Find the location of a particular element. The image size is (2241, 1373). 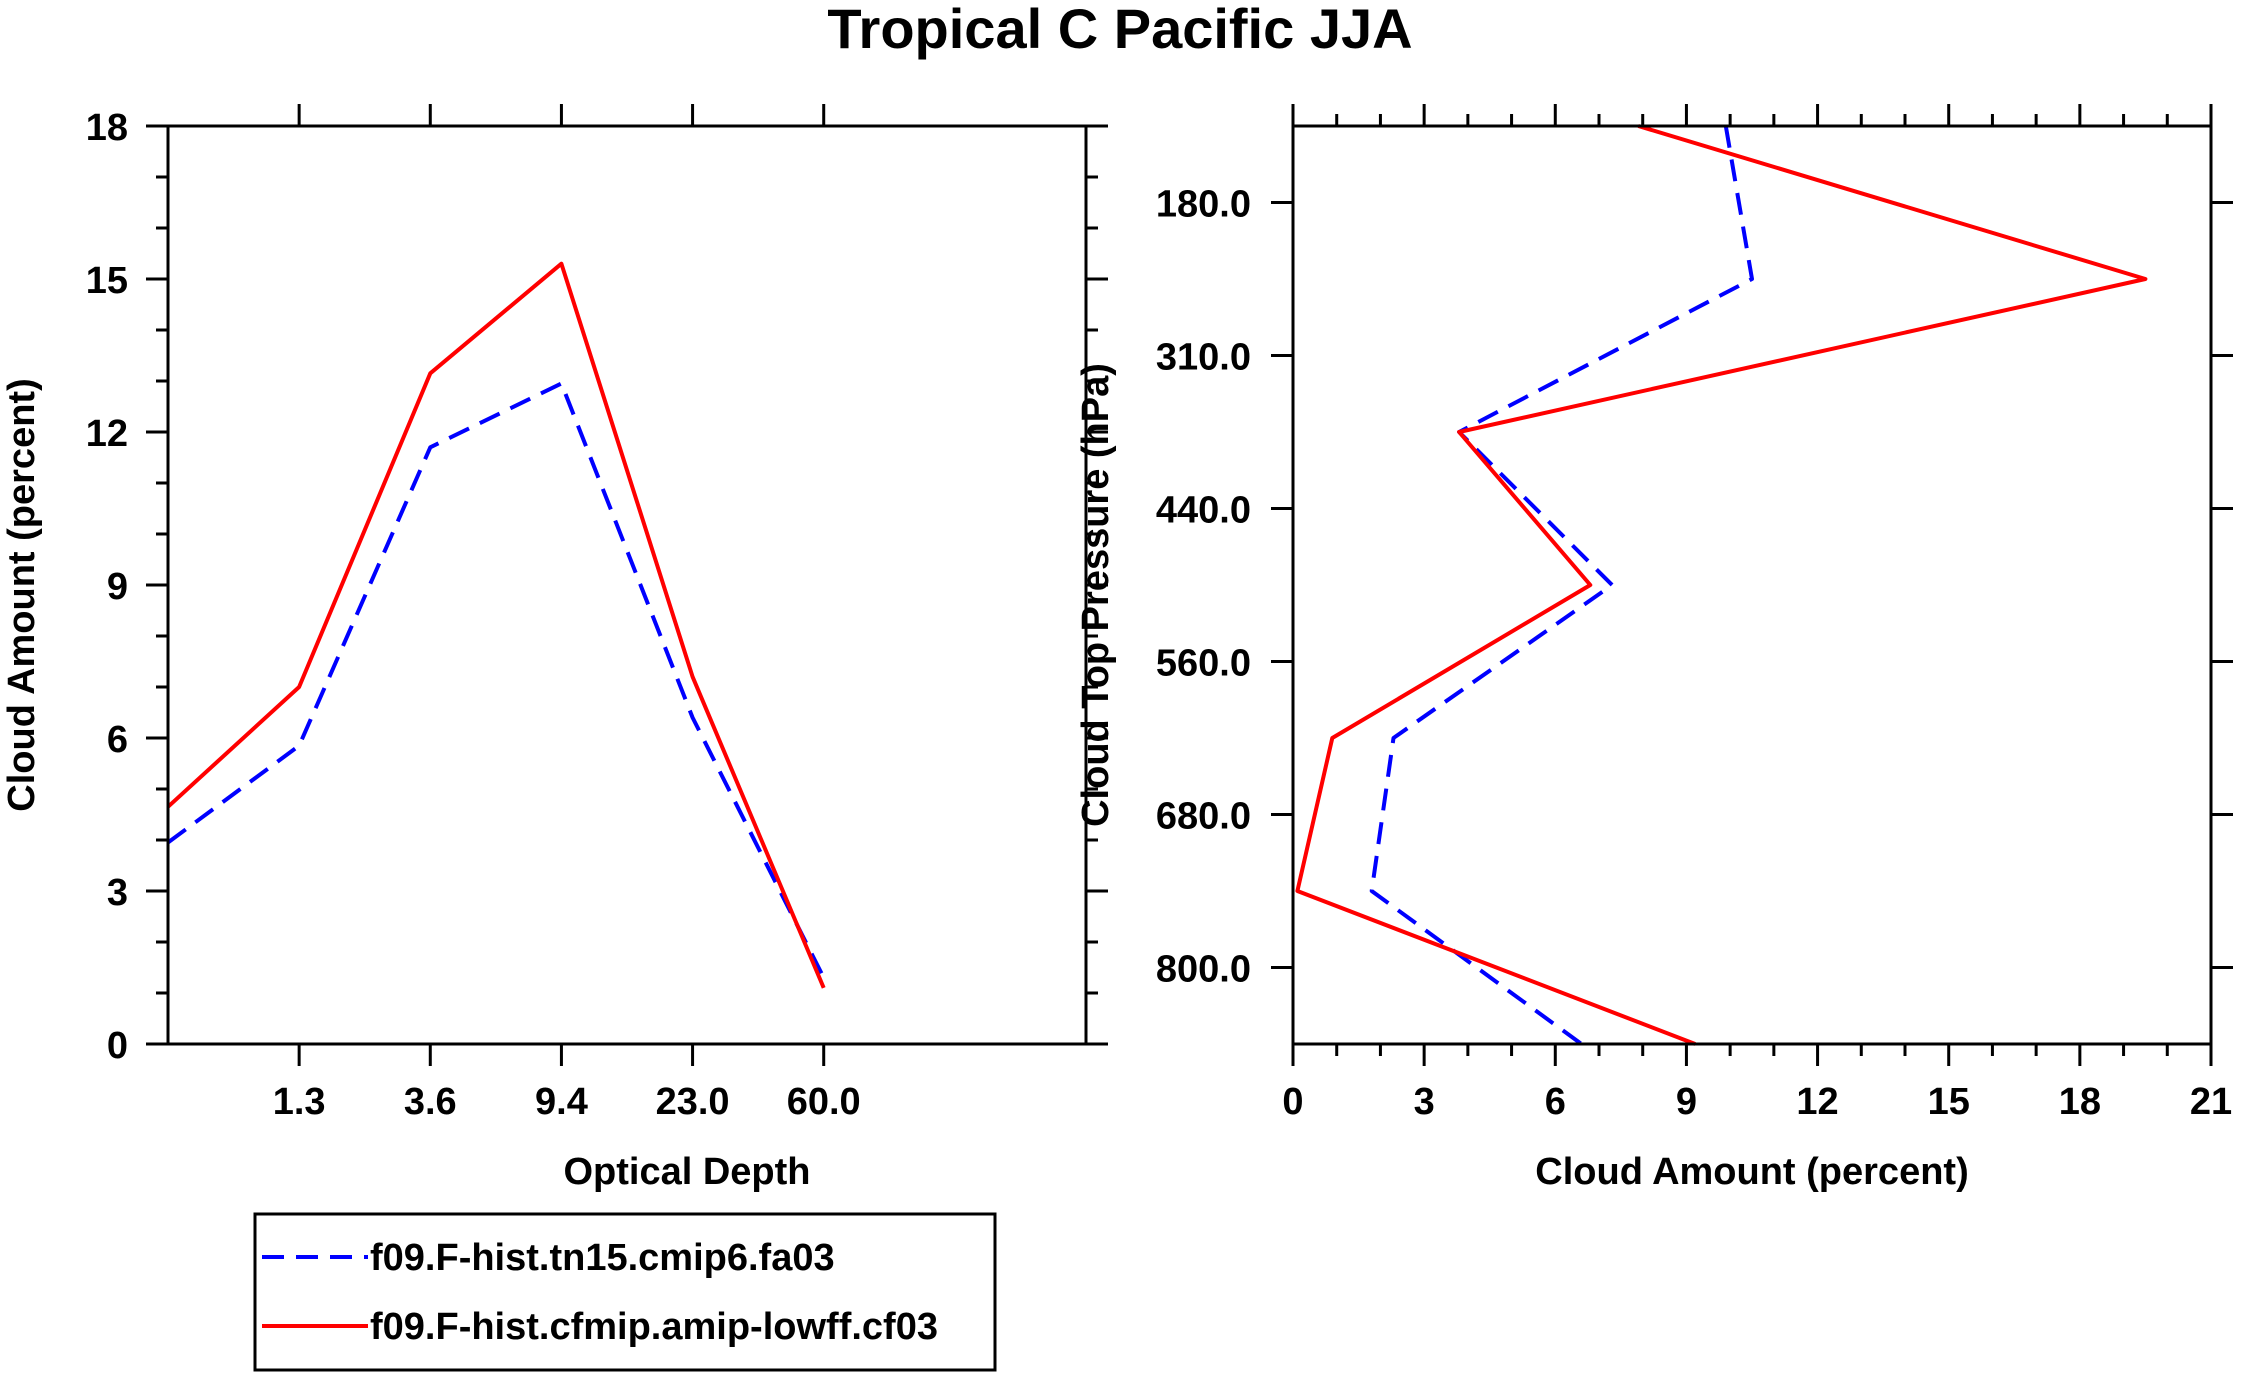

y-tick-label: 3 is located at coordinates (117, 893).